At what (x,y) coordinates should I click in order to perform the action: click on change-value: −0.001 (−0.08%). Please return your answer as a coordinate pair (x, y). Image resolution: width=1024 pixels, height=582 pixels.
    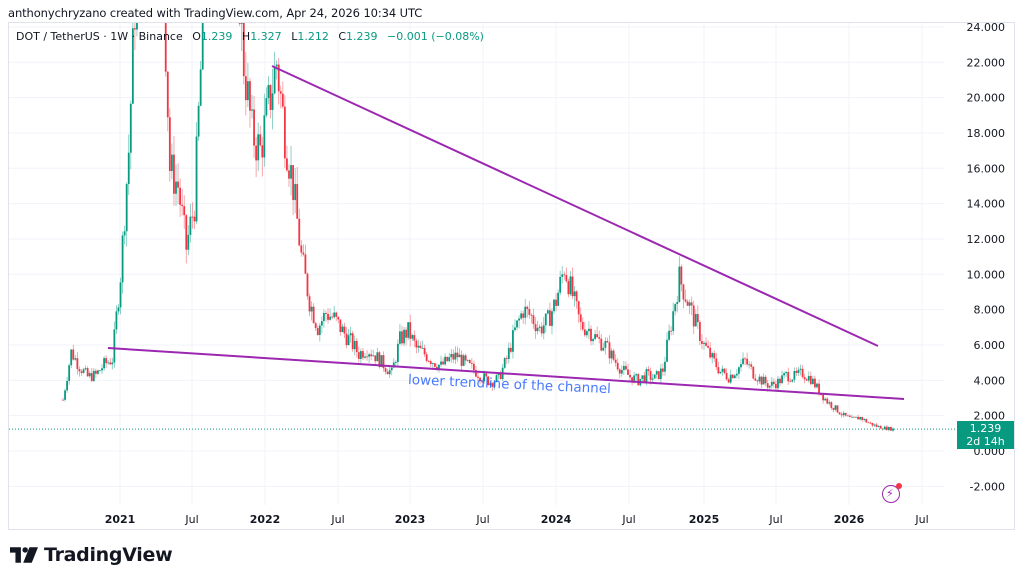
    Looking at the image, I should click on (435, 36).